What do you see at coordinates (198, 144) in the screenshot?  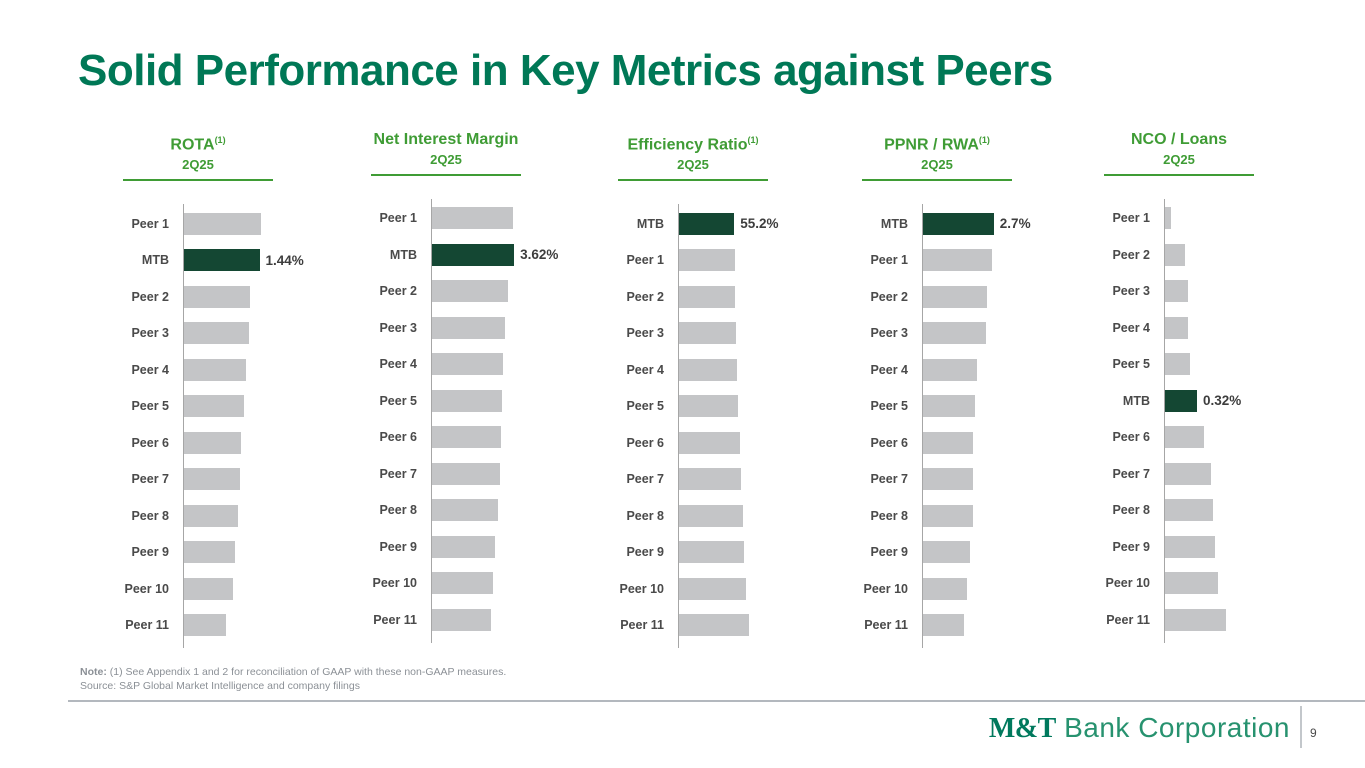 I see `chart-title: ROTA(1)` at bounding box center [198, 144].